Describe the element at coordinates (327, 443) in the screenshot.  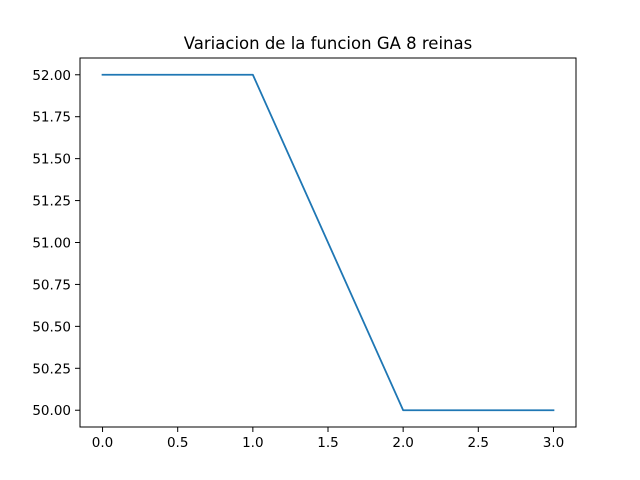
I see `x-tick-label: 1.5` at that location.